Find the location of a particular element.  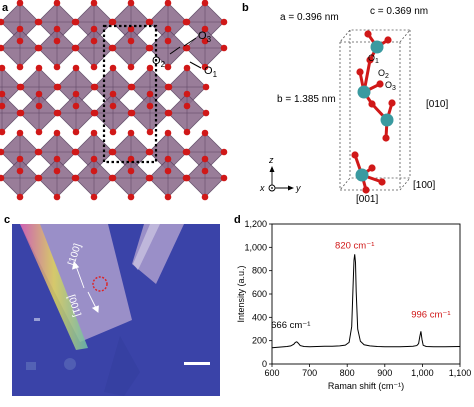

x-tick-label: 900 is located at coordinates (384, 373).